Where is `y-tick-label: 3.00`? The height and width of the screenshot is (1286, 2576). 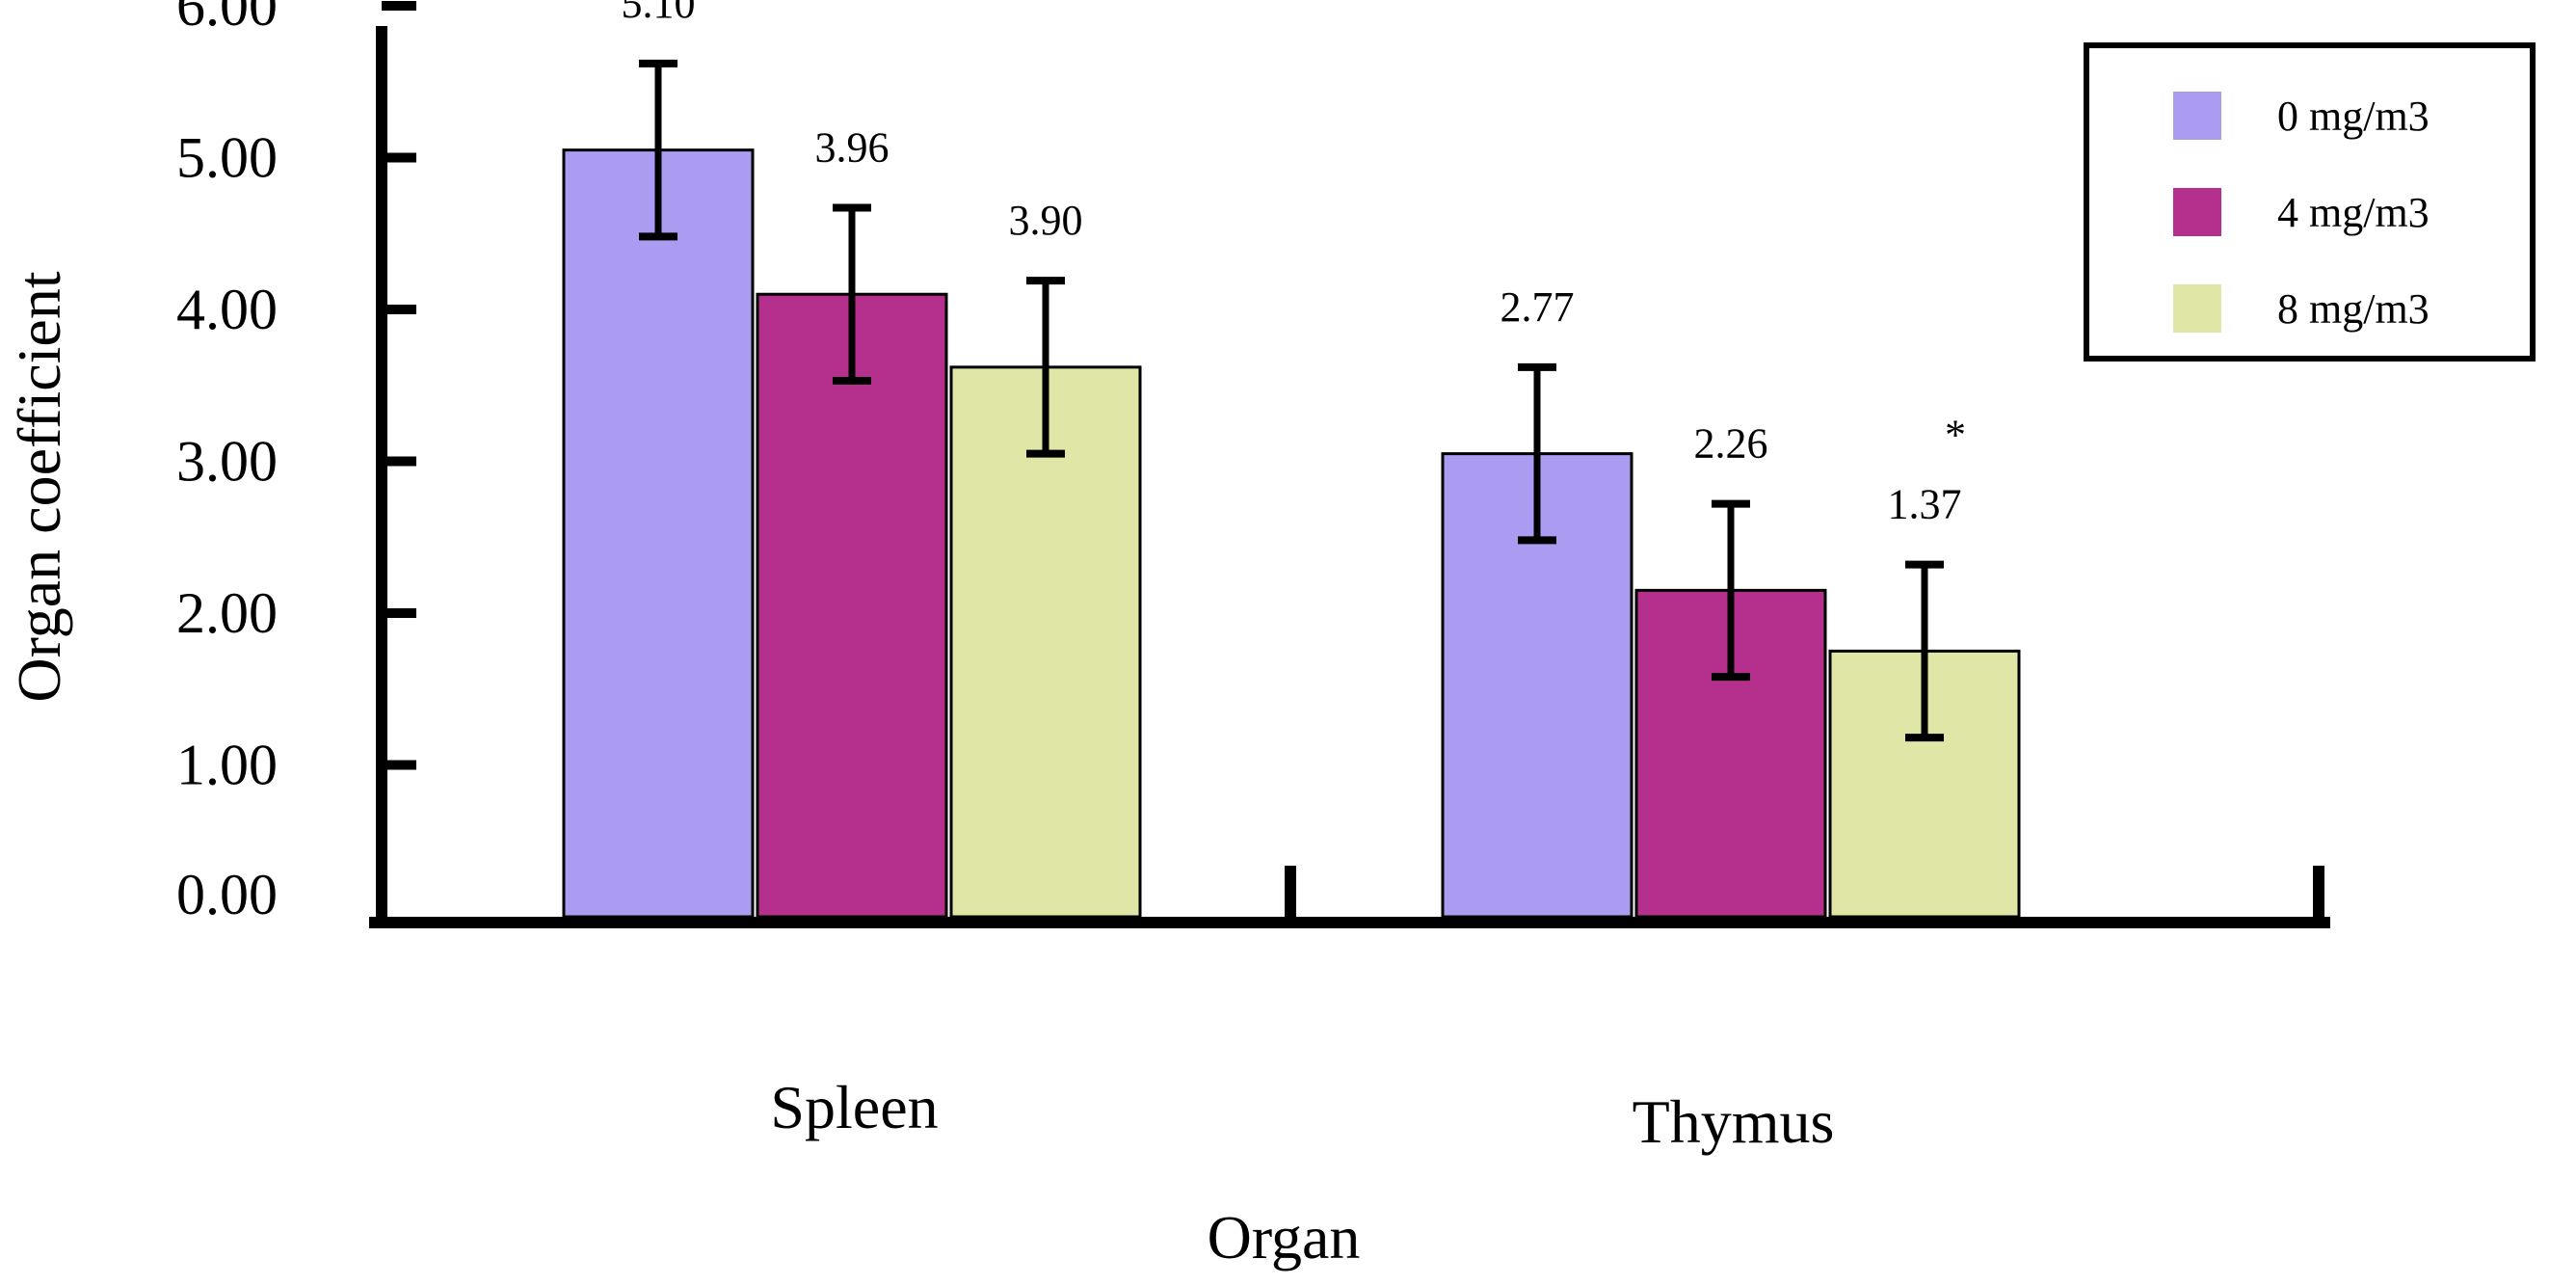
y-tick-label: 3.00 is located at coordinates (227, 462).